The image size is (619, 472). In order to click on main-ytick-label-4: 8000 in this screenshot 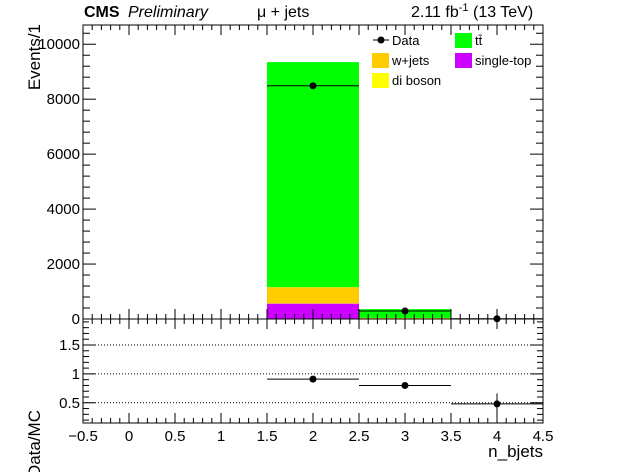, I will do `click(63, 99)`.